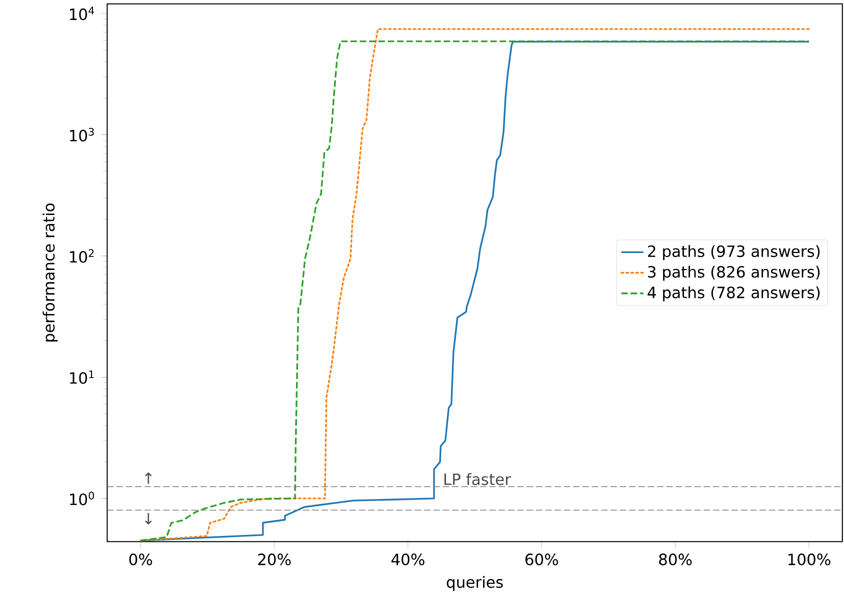 This screenshot has width=844, height=605. What do you see at coordinates (82, 13) in the screenshot?
I see `y-tick-label: 10$^{4}$` at bounding box center [82, 13].